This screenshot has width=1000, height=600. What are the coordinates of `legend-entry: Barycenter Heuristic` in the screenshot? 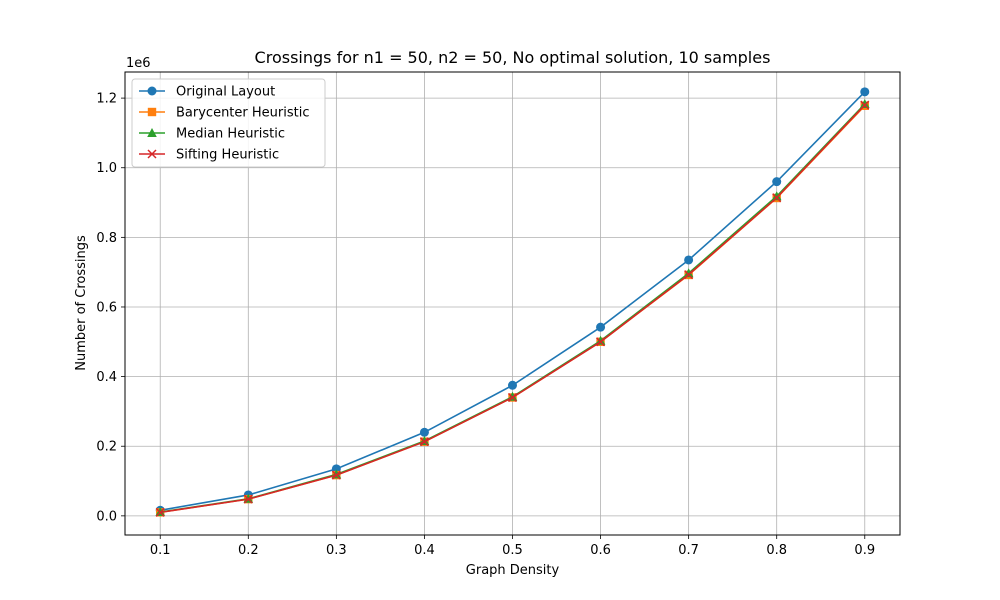 It's located at (224, 113).